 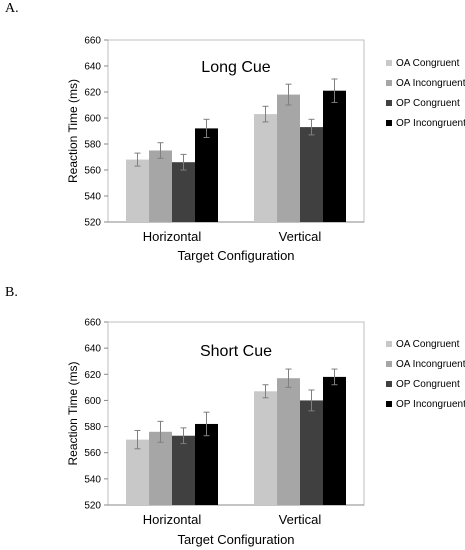 I want to click on chart-title: Short Cue, so click(x=236, y=351).